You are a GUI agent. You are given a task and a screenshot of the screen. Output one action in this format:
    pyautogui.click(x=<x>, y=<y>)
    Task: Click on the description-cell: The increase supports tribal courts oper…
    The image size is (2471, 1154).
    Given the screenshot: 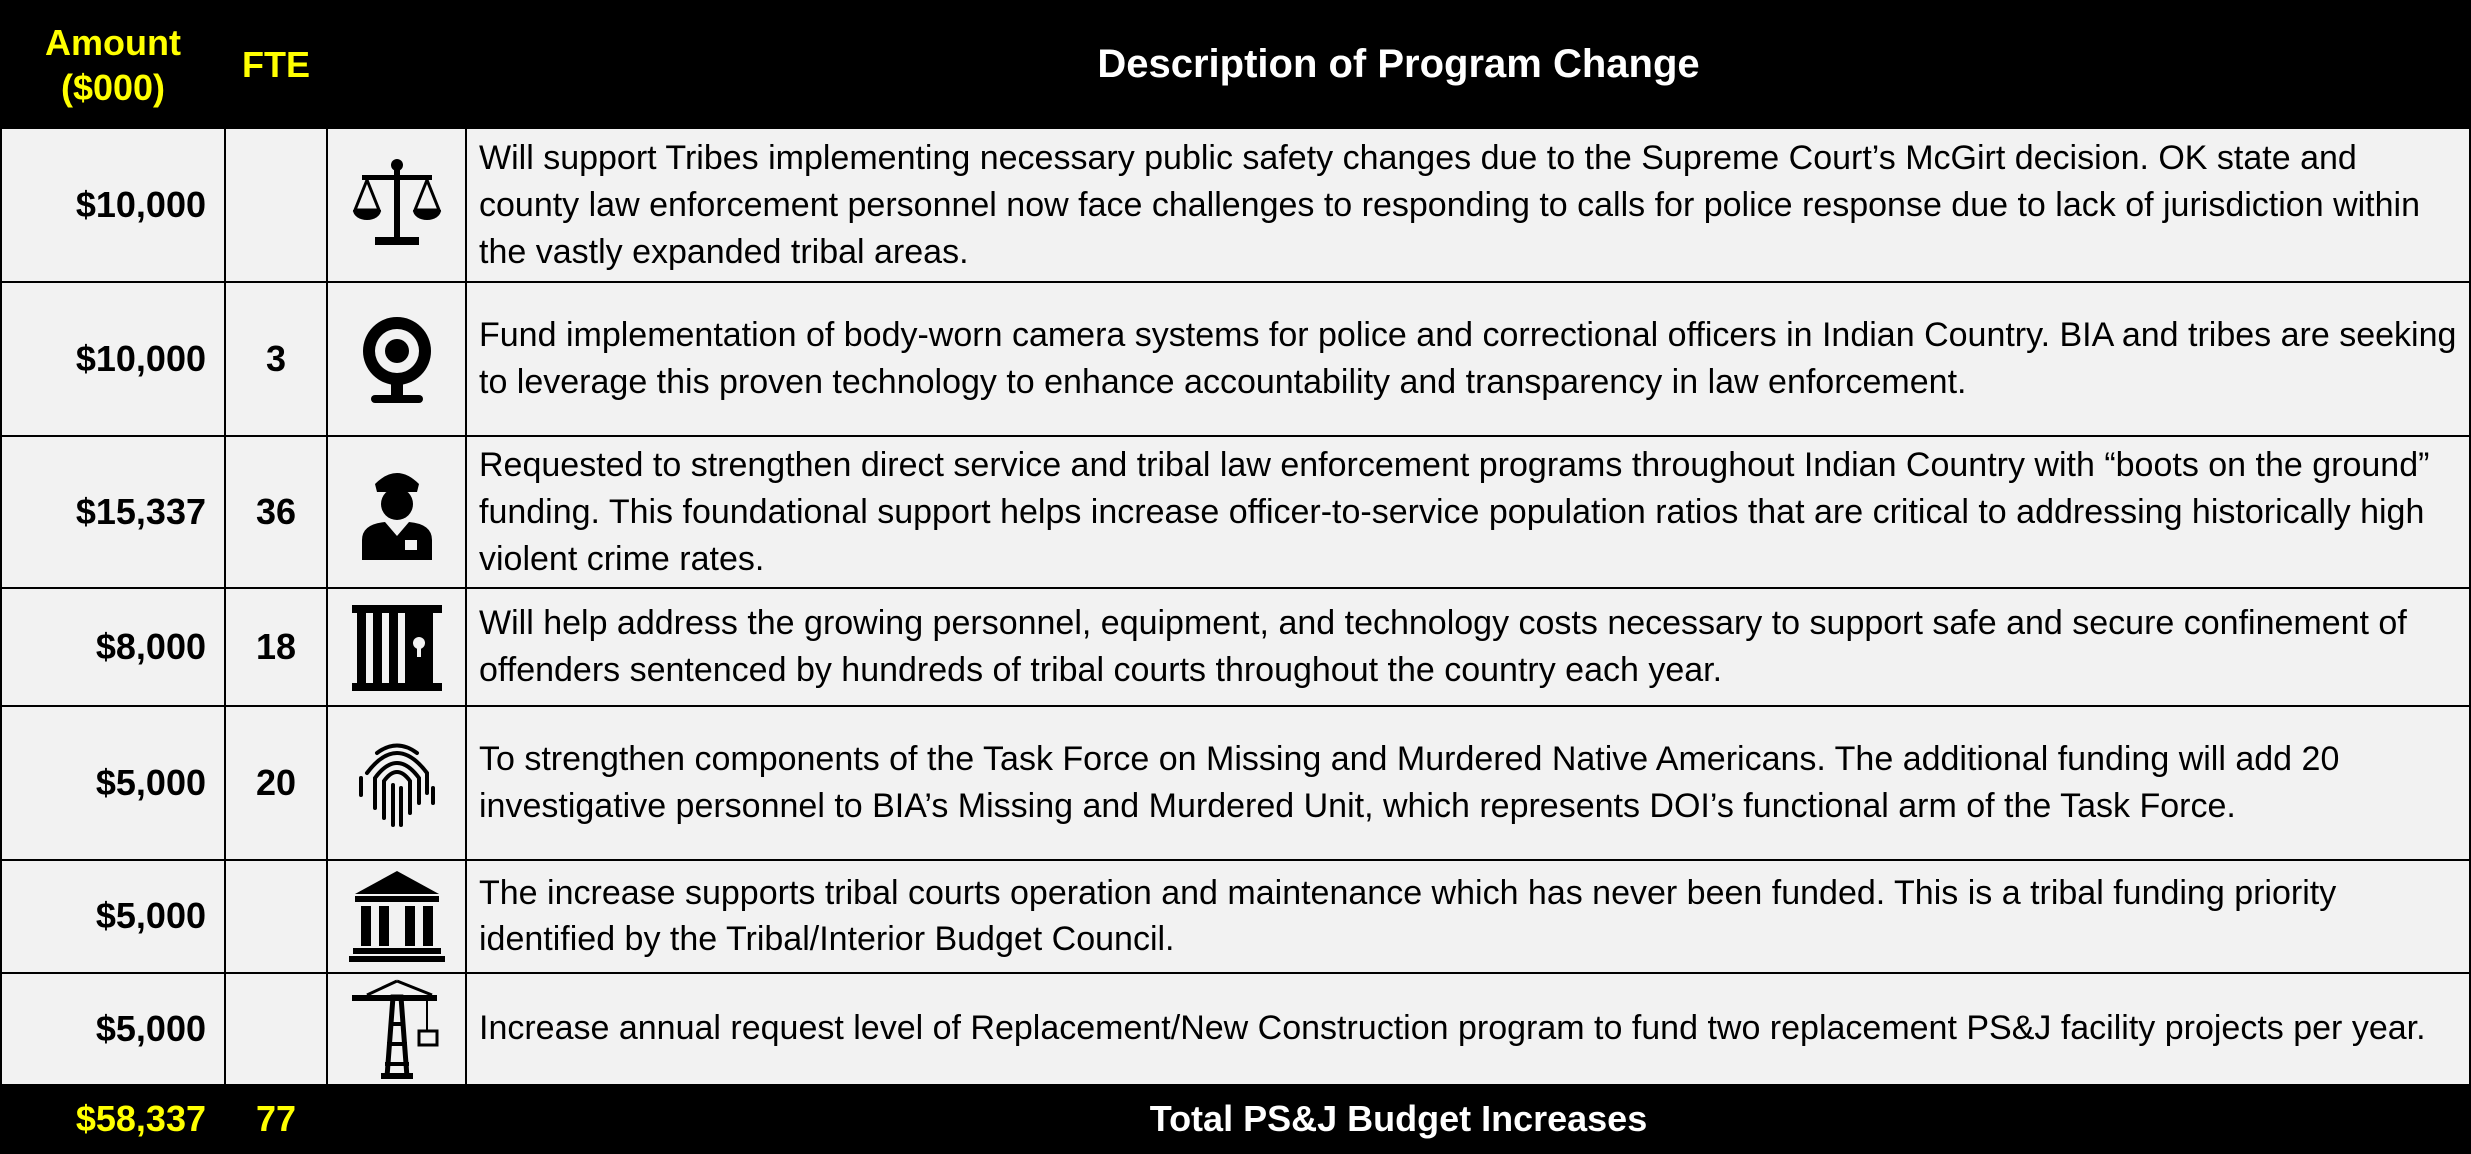 What is the action you would take?
    pyautogui.click(x=1468, y=916)
    